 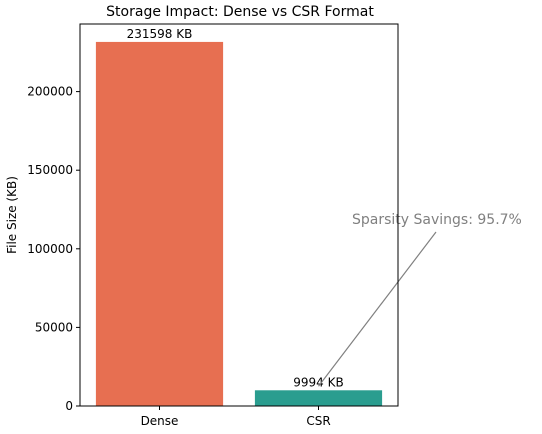 I want to click on y-axis: 0 50000 100000 150000 200000, so click(x=53, y=249).